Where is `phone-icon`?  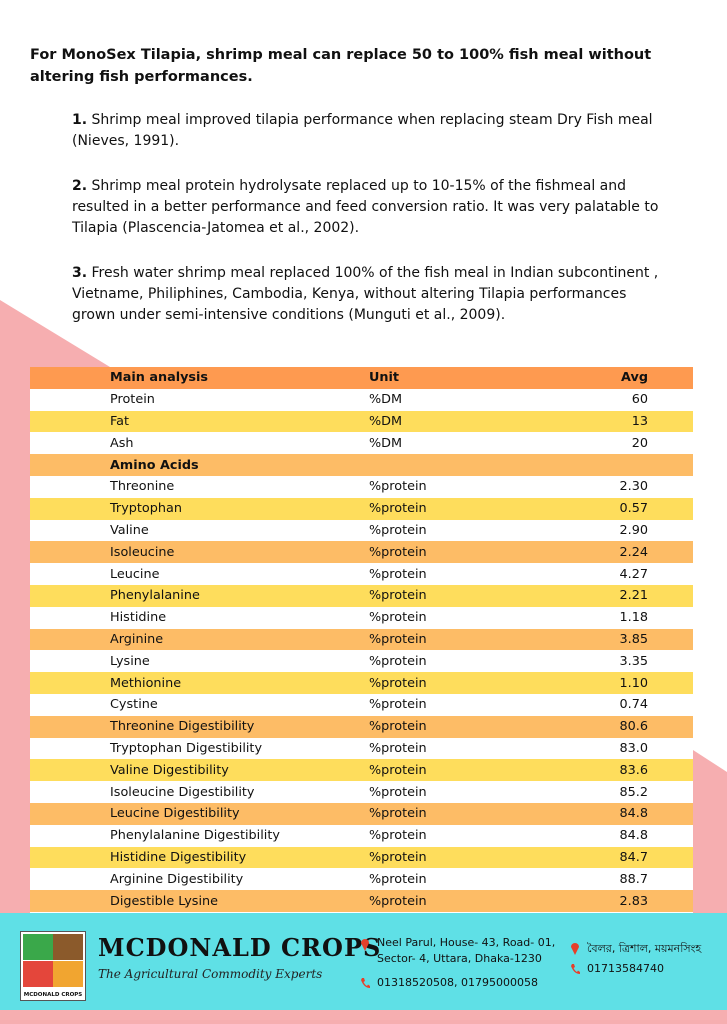
phone-icon is located at coordinates (575, 969).